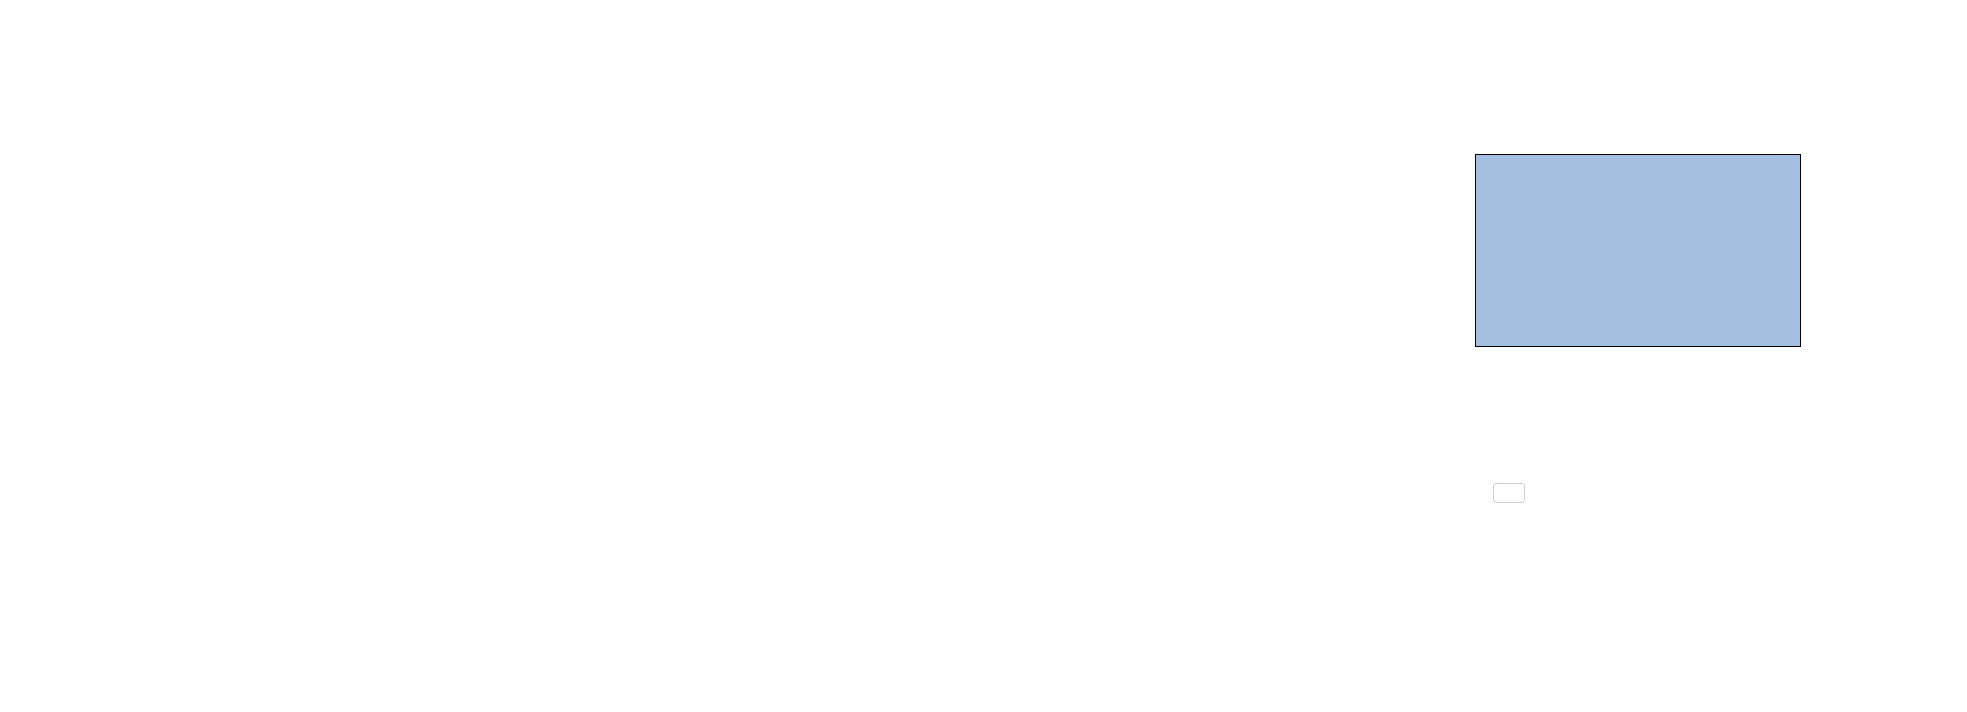 The height and width of the screenshot is (712, 1967). I want to click on series-legend, so click(1509, 493).